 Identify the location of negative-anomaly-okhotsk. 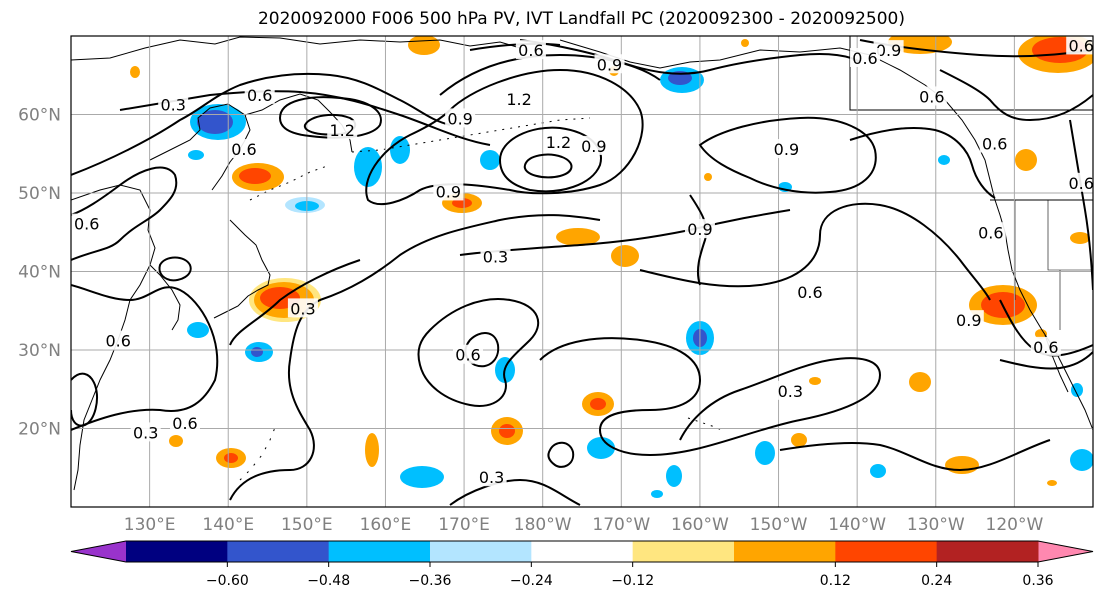
(196, 155).